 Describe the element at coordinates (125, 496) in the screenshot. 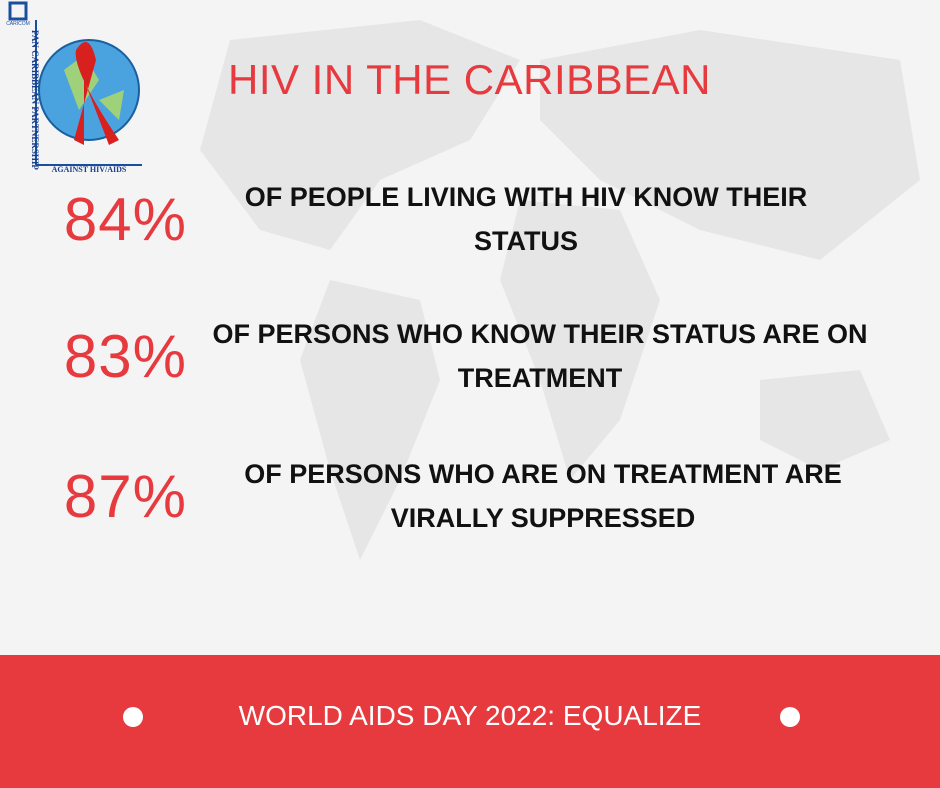

I see `stat-value: 87%` at that location.